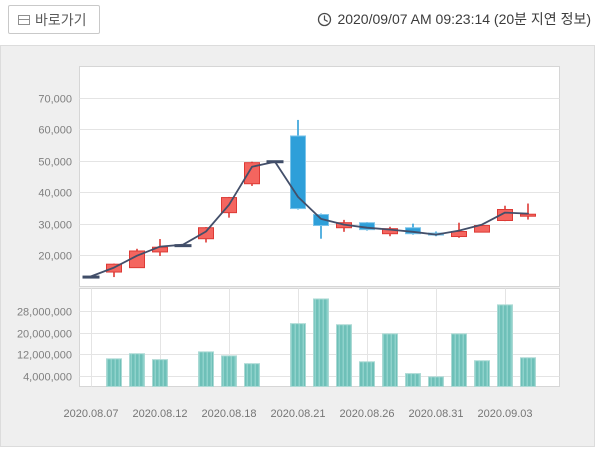  Describe the element at coordinates (44, 335) in the screenshot. I see `volume-ytick-label: 20,000,000` at that location.